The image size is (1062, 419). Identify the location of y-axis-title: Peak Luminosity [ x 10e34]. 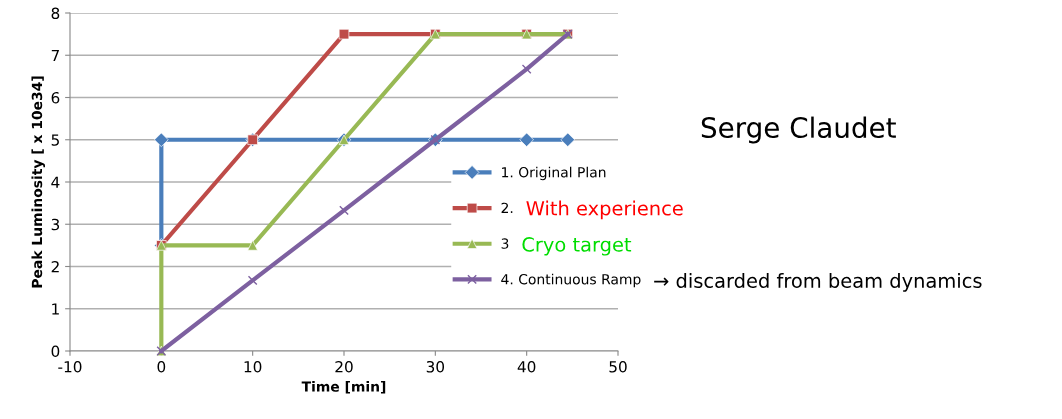
(38, 182).